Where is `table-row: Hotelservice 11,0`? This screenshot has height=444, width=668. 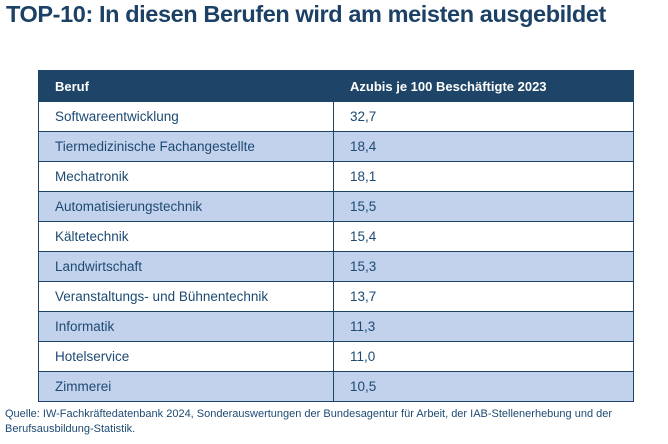
table-row: Hotelservice 11,0 is located at coordinates (336, 356).